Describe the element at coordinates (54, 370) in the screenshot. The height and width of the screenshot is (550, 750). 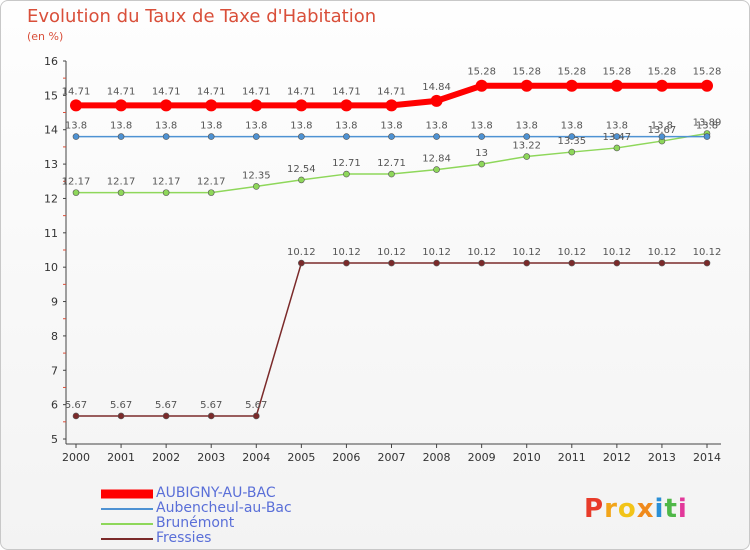
I see `y-tick-label: 7` at that location.